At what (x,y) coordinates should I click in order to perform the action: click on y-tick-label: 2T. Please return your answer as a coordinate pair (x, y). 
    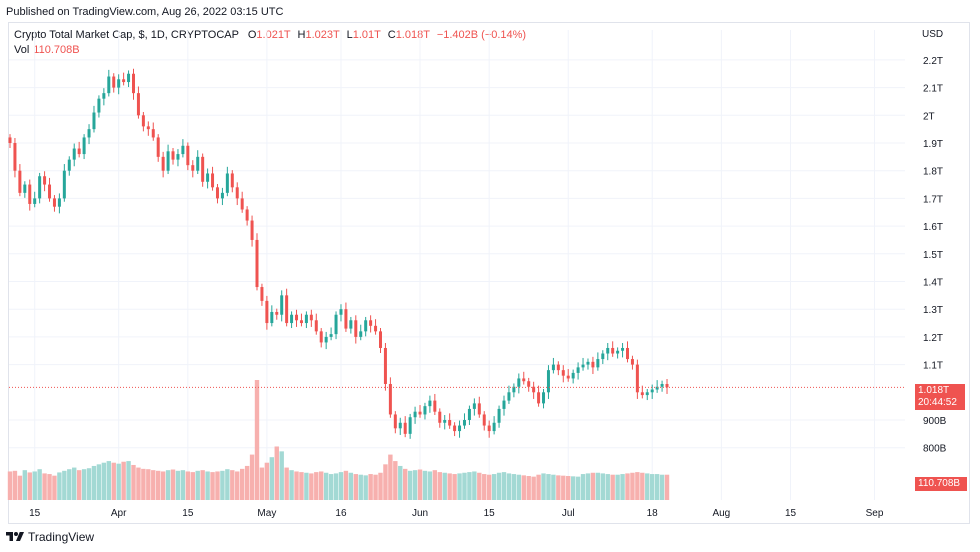
    Looking at the image, I should click on (929, 116).